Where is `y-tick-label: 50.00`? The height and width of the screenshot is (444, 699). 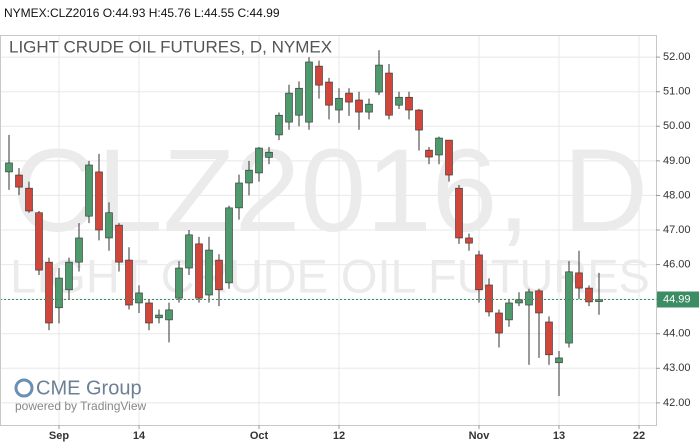 y-tick-label: 50.00 is located at coordinates (677, 126).